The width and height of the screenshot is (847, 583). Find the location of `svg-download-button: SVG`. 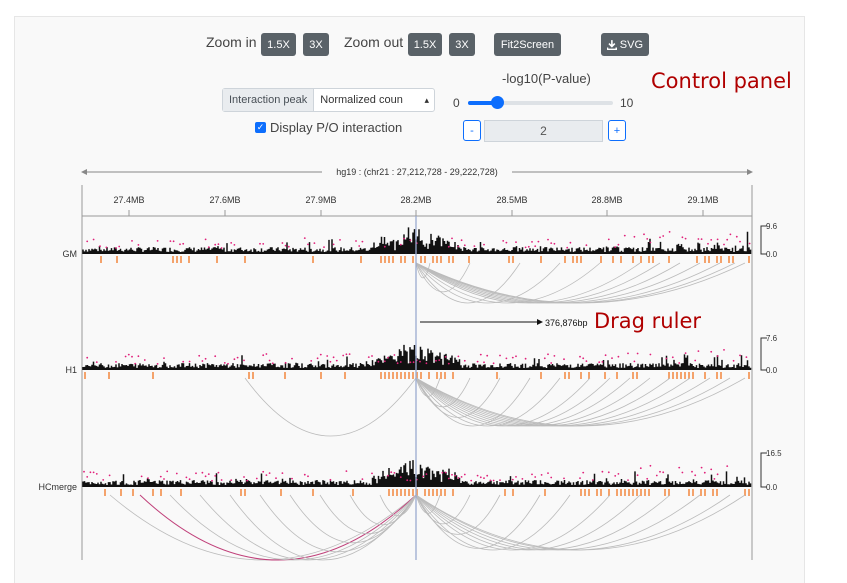

svg-download-button: SVG is located at coordinates (625, 44).